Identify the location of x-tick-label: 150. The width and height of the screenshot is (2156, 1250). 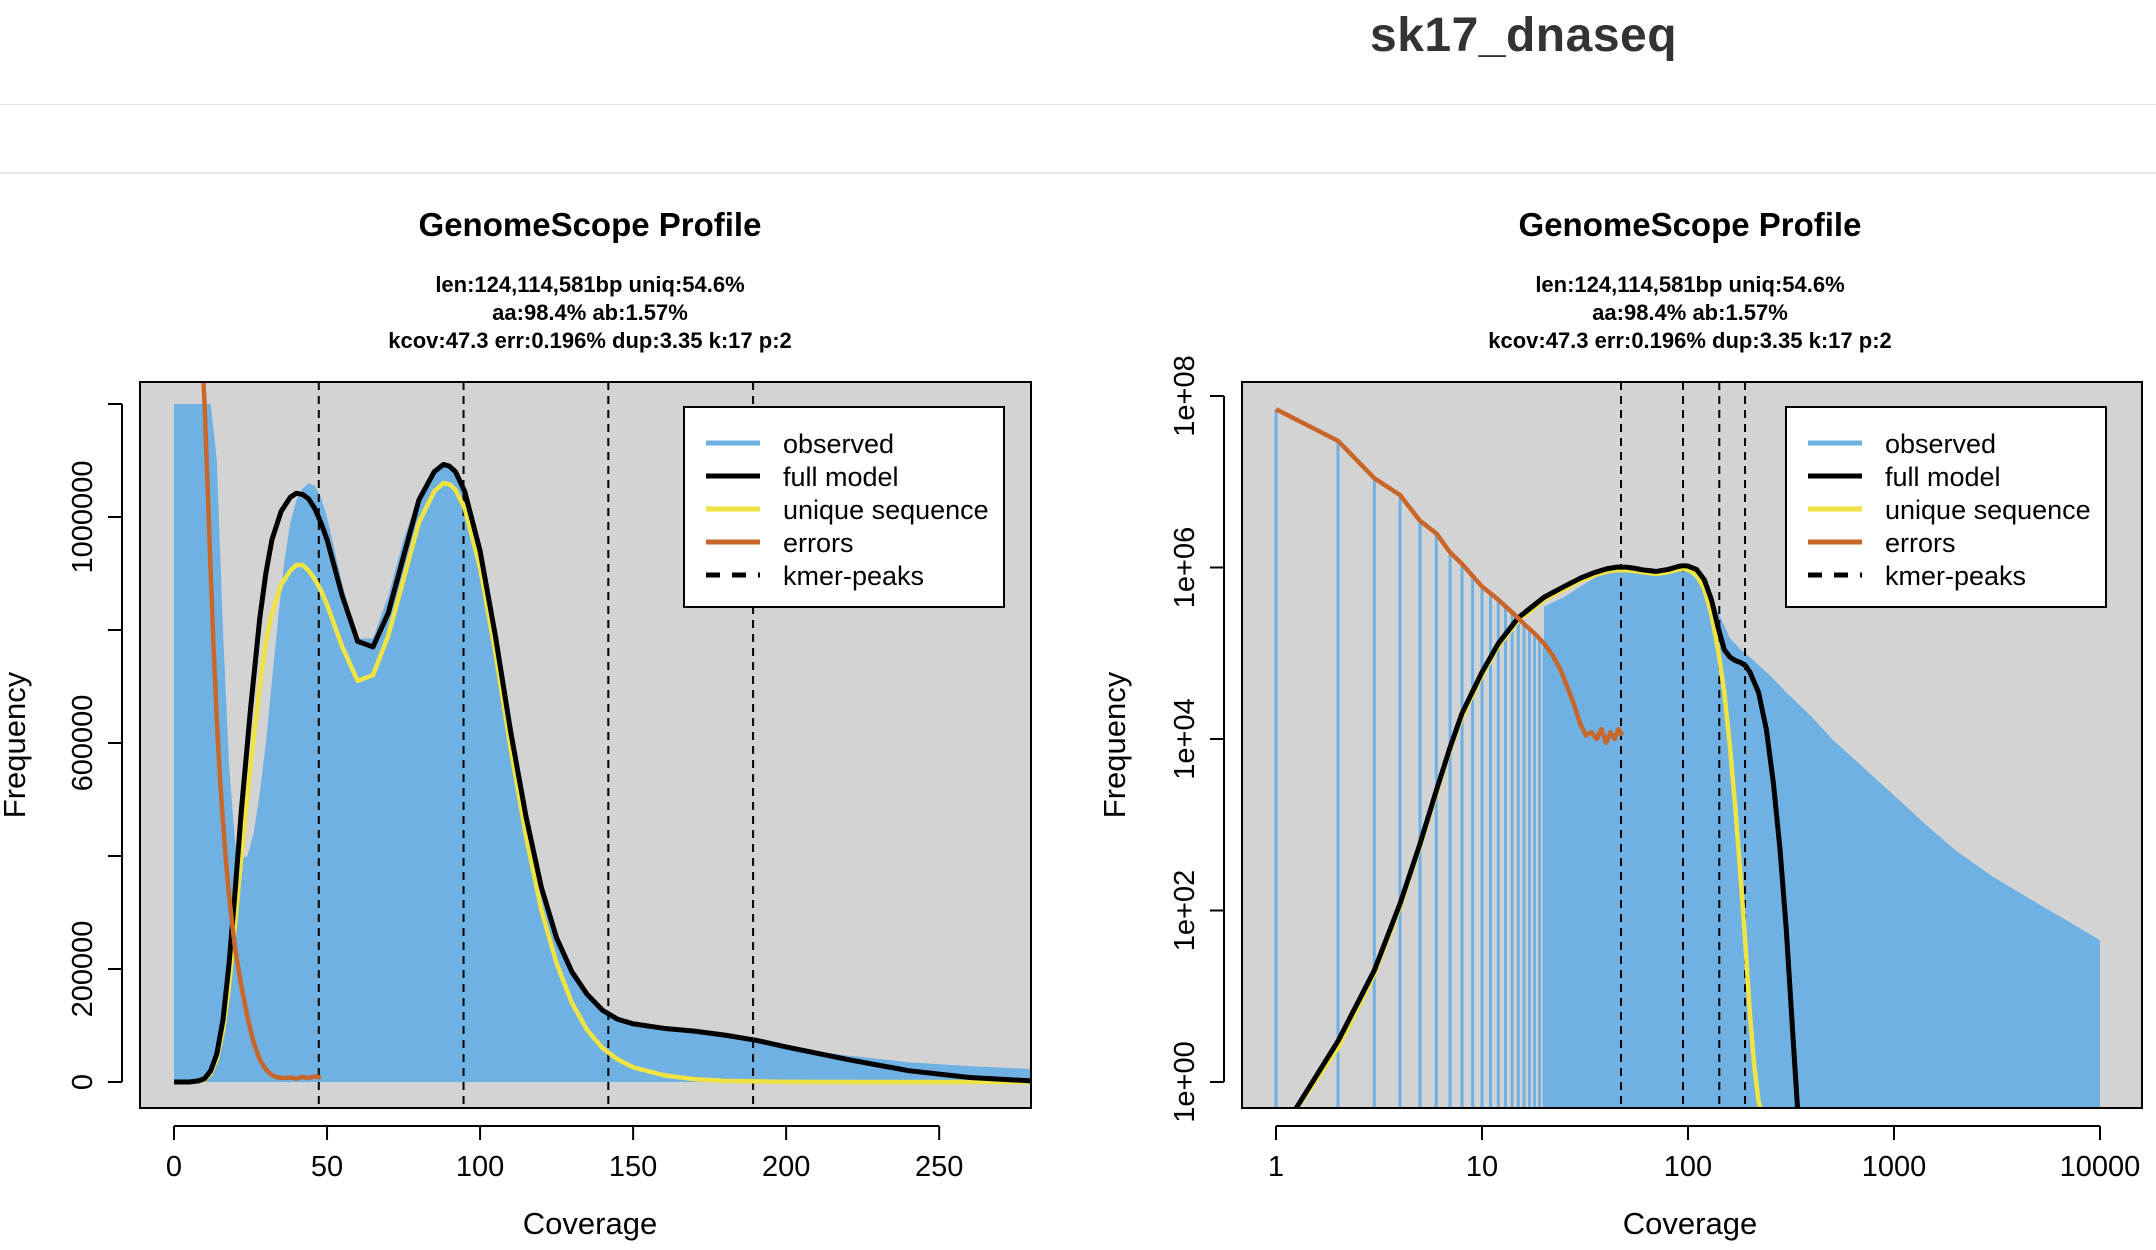
(633, 1167).